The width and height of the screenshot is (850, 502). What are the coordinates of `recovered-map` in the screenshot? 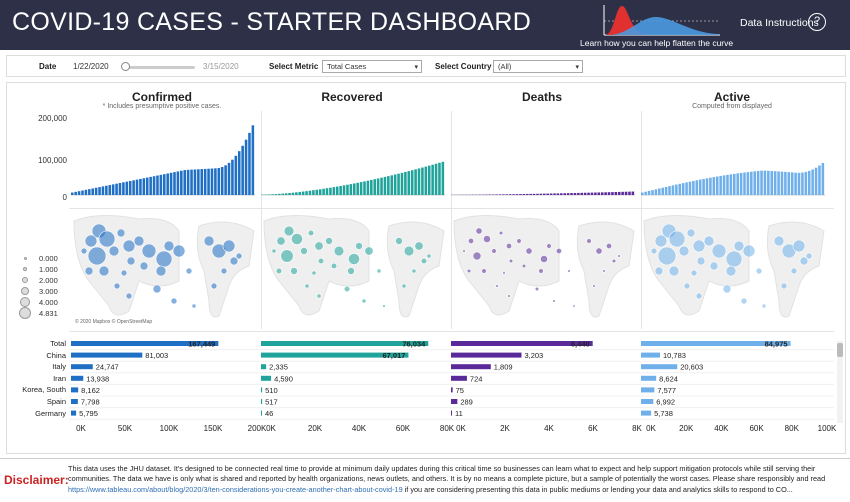 It's located at (354, 266).